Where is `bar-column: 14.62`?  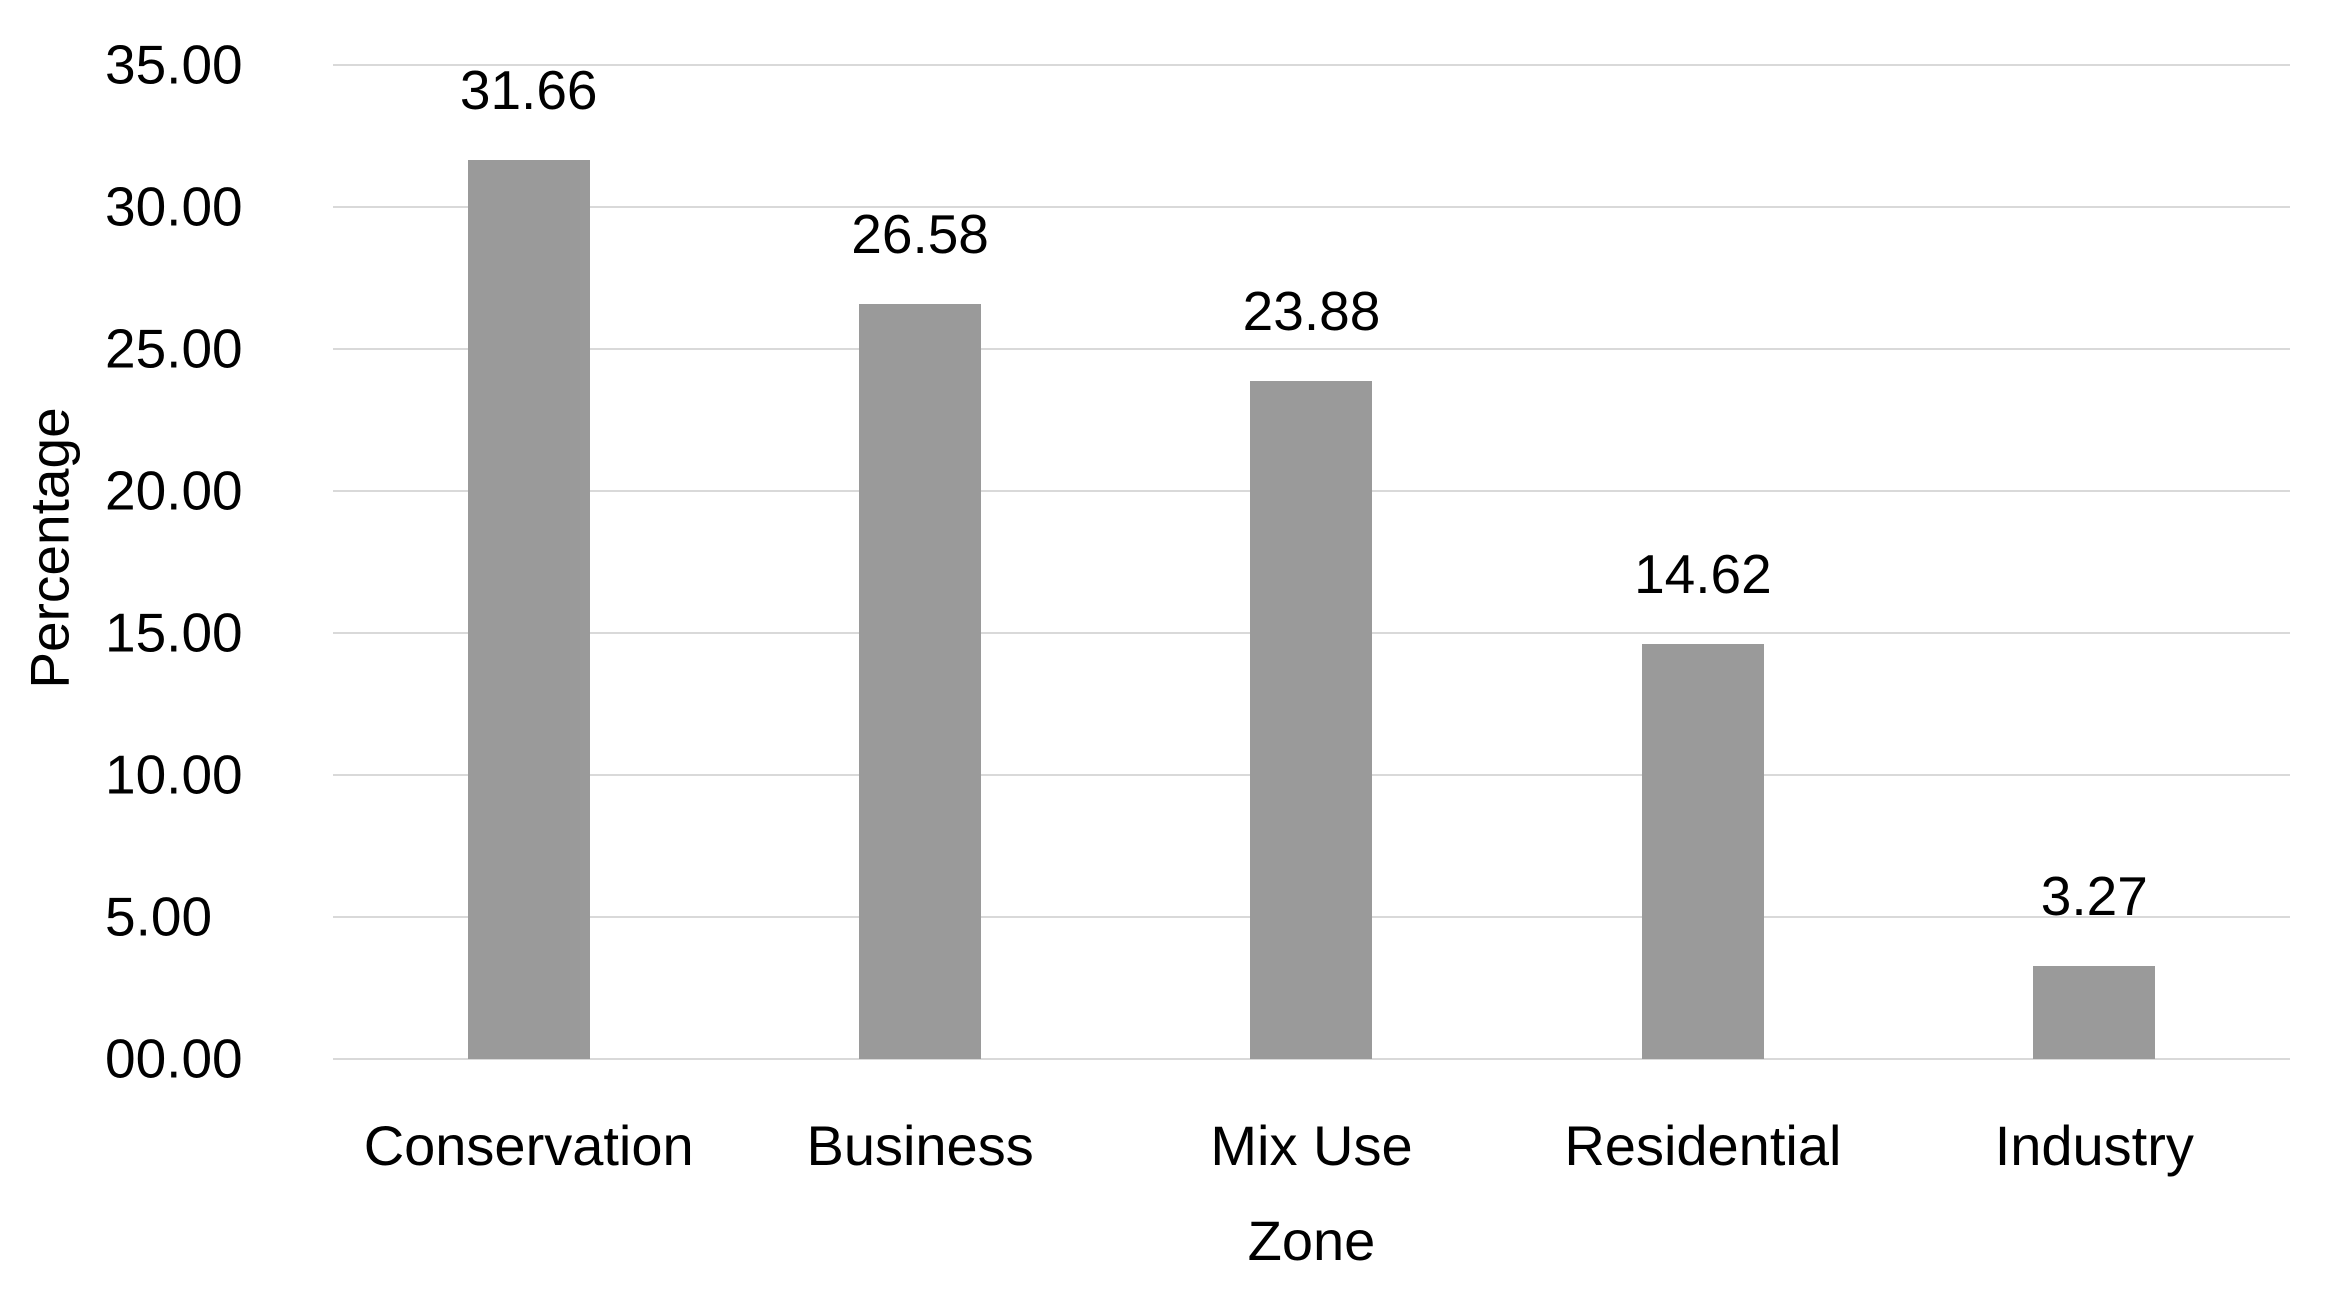
bar-column: 14.62 is located at coordinates (1702, 562).